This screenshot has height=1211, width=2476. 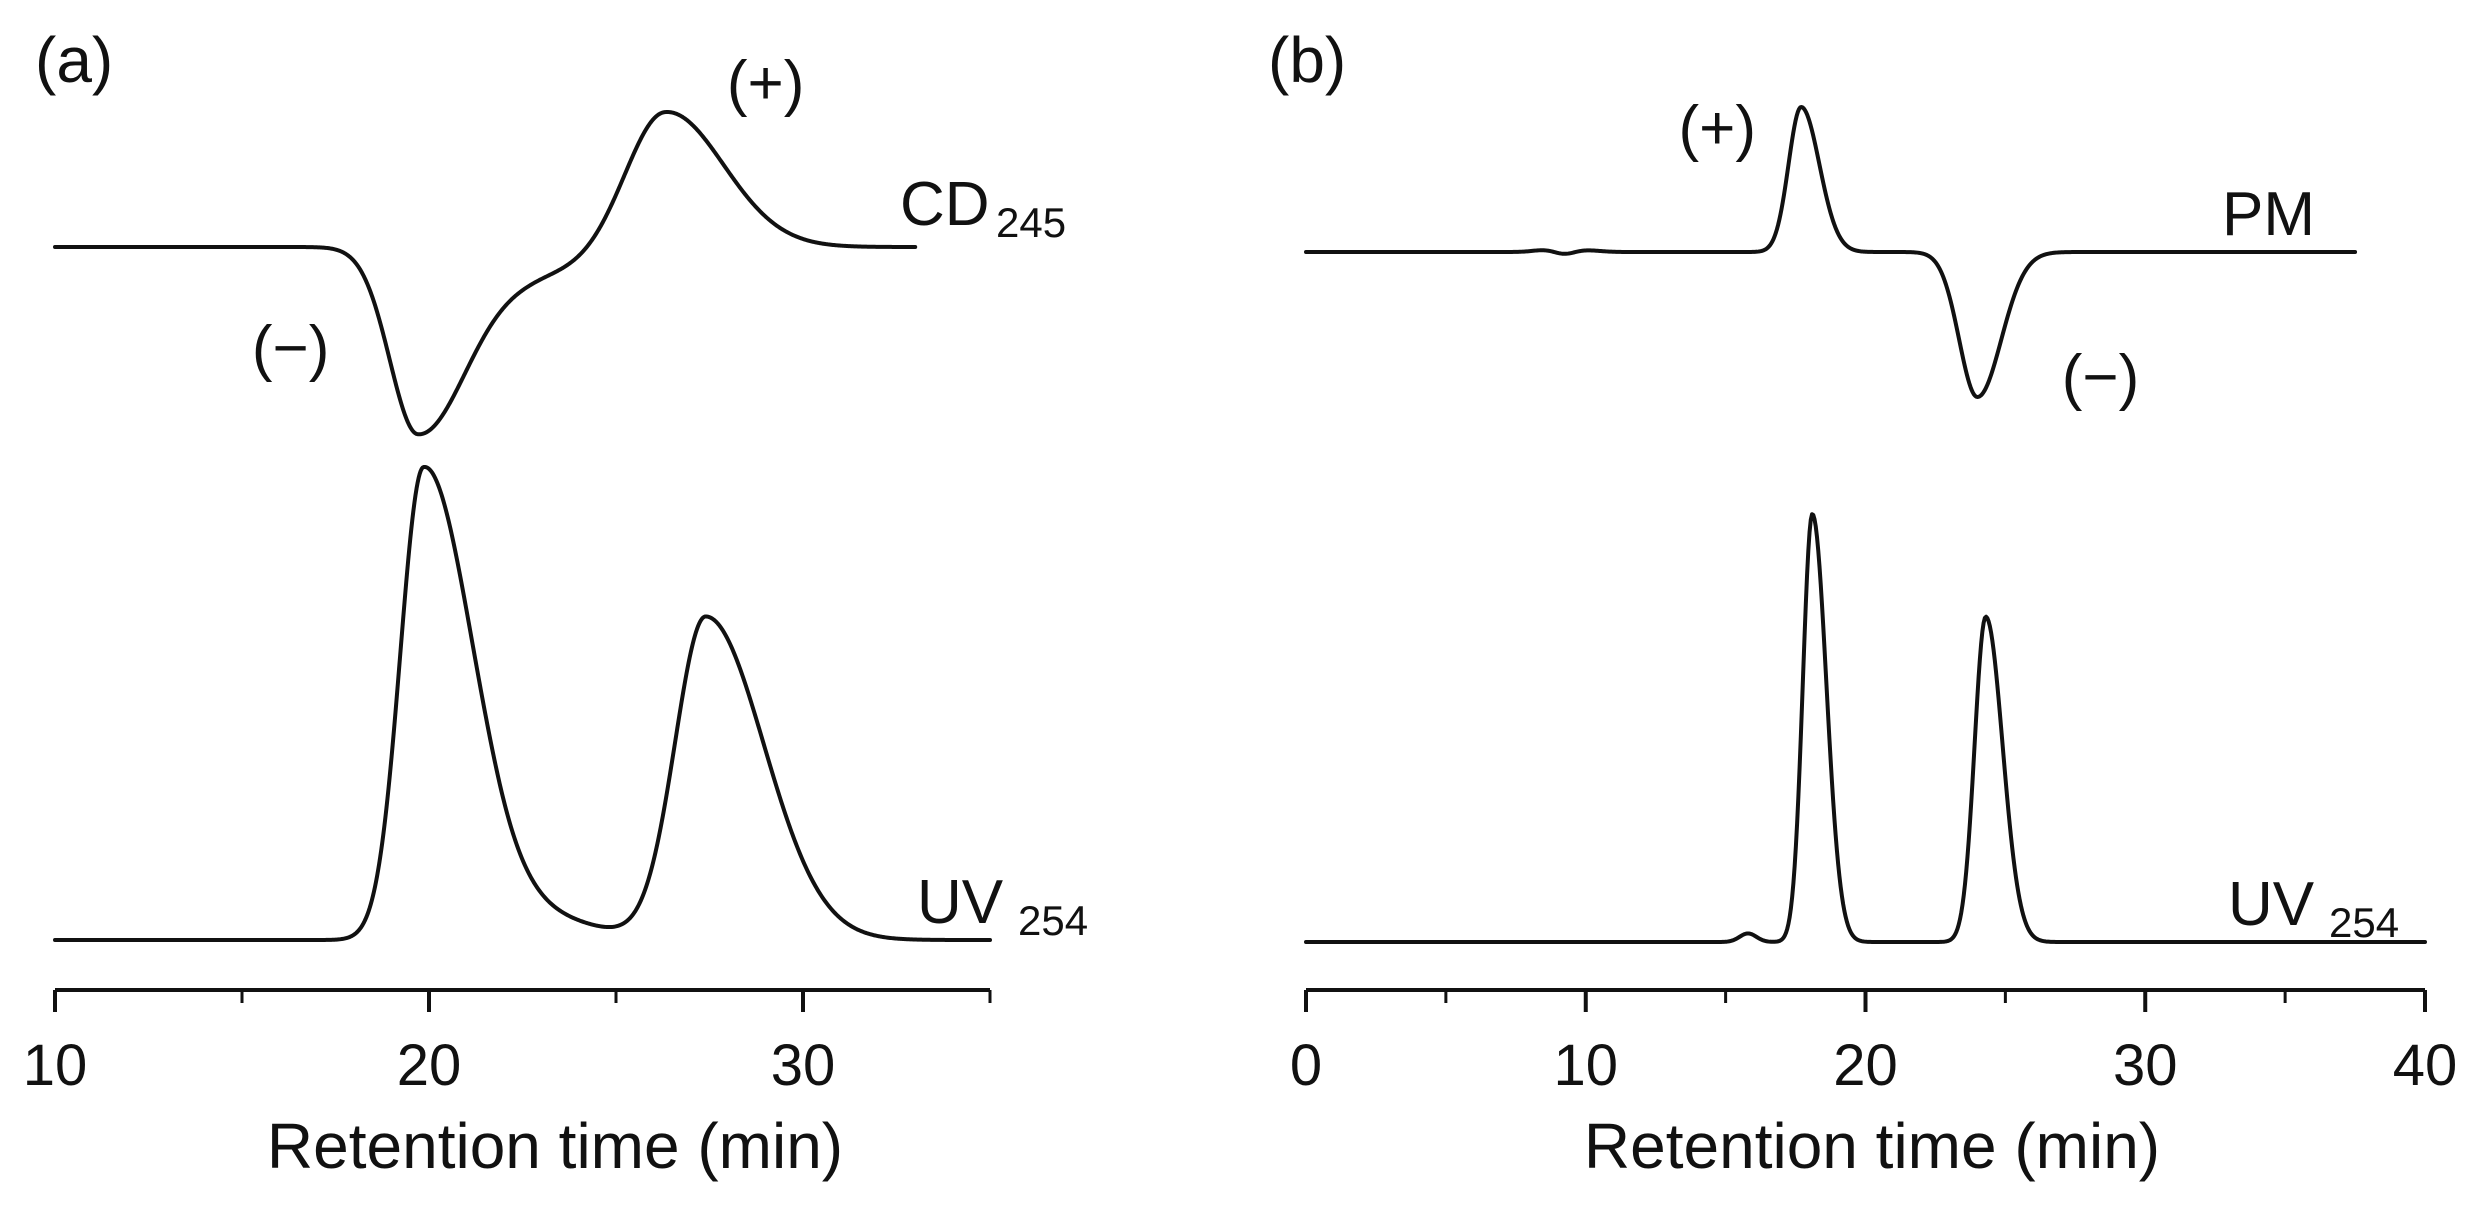 What do you see at coordinates (1865, 1065) in the screenshot?
I see `panel-b-tick-label-20: 20` at bounding box center [1865, 1065].